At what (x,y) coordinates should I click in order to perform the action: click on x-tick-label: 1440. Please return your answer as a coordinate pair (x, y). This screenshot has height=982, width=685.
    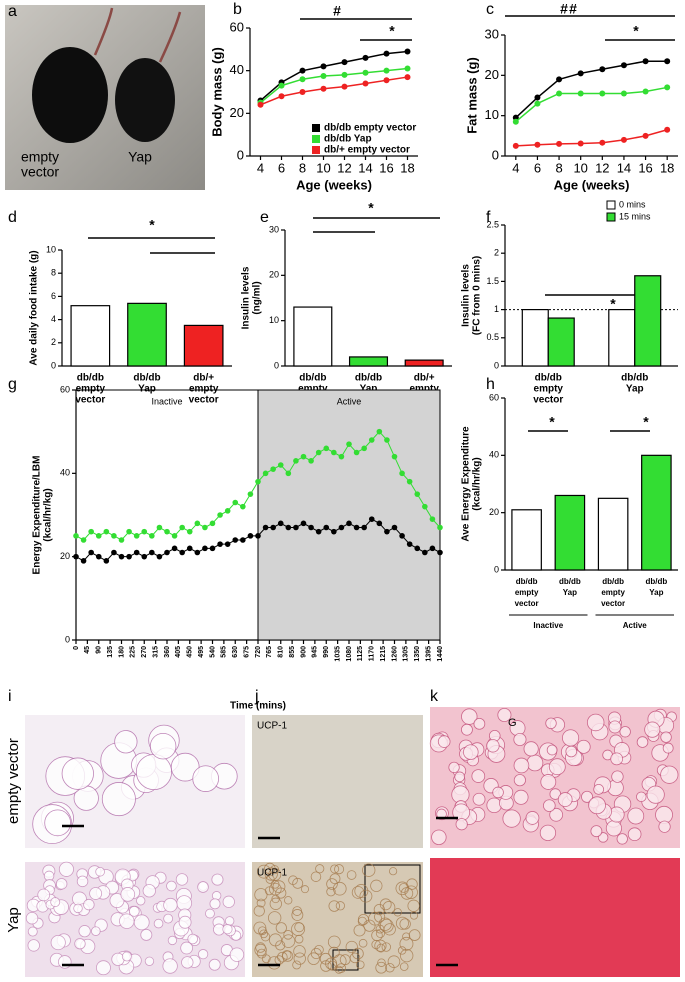
    Looking at the image, I should click on (440, 654).